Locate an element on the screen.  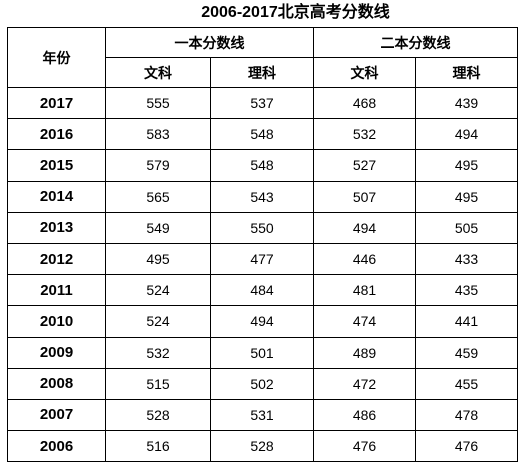
score-cell: 515 is located at coordinates (158, 383).